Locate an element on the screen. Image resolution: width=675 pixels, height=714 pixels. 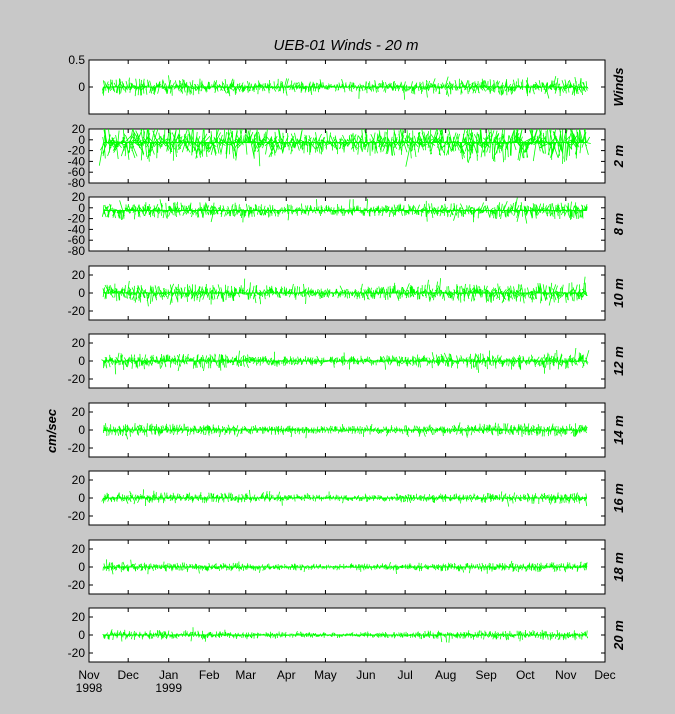
chart-title: UEB-01 Winds - 20 m is located at coordinates (346, 45).